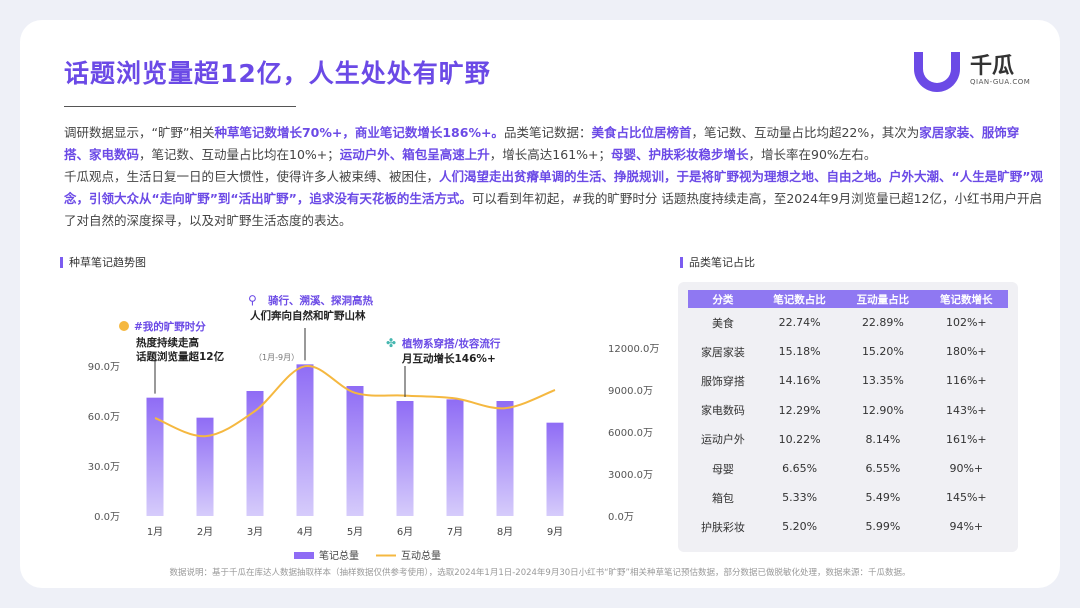 This screenshot has width=1080, height=608. Describe the element at coordinates (722, 469) in the screenshot. I see `table-cell: 母婴` at that location.